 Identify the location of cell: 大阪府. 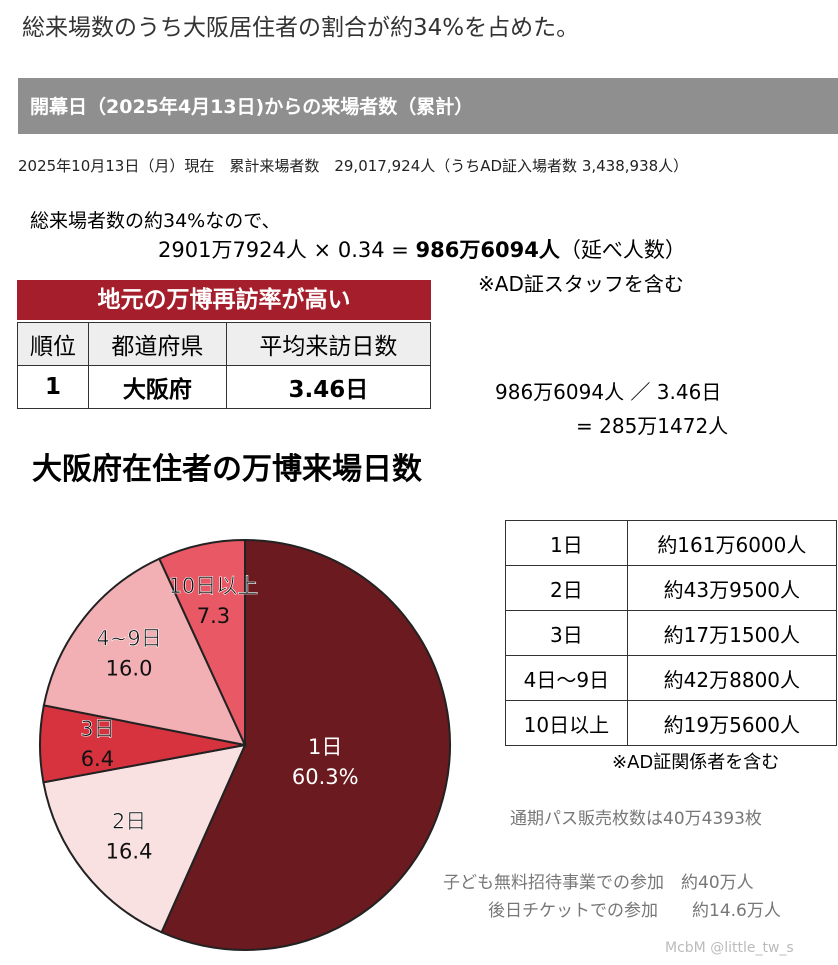
(157, 387).